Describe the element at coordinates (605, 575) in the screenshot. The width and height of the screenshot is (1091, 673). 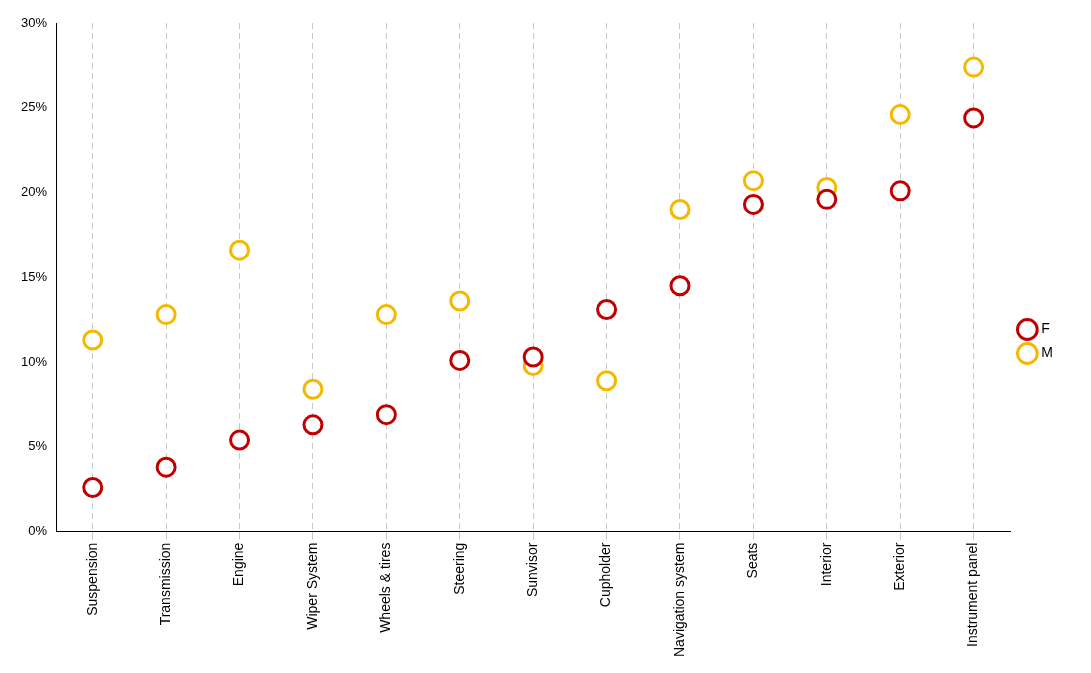
I see `x-tick-label: Cupholder` at that location.